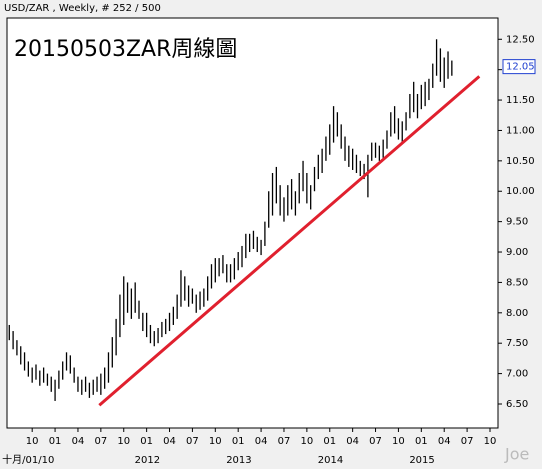 The width and height of the screenshot is (542, 469). What do you see at coordinates (517, 313) in the screenshot?
I see `y-tick-label: 8.00` at bounding box center [517, 313].